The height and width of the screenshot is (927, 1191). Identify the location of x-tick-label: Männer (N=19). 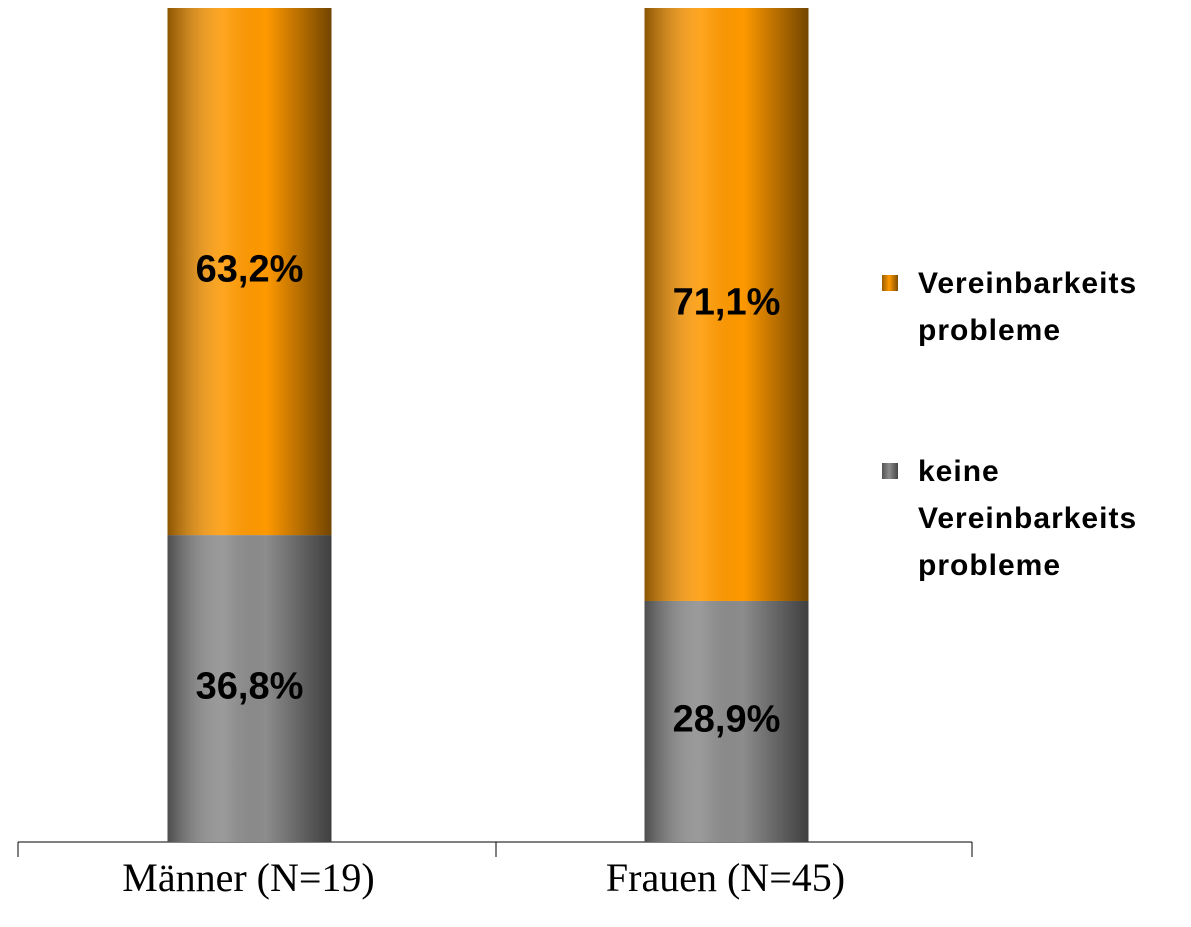
(248, 877).